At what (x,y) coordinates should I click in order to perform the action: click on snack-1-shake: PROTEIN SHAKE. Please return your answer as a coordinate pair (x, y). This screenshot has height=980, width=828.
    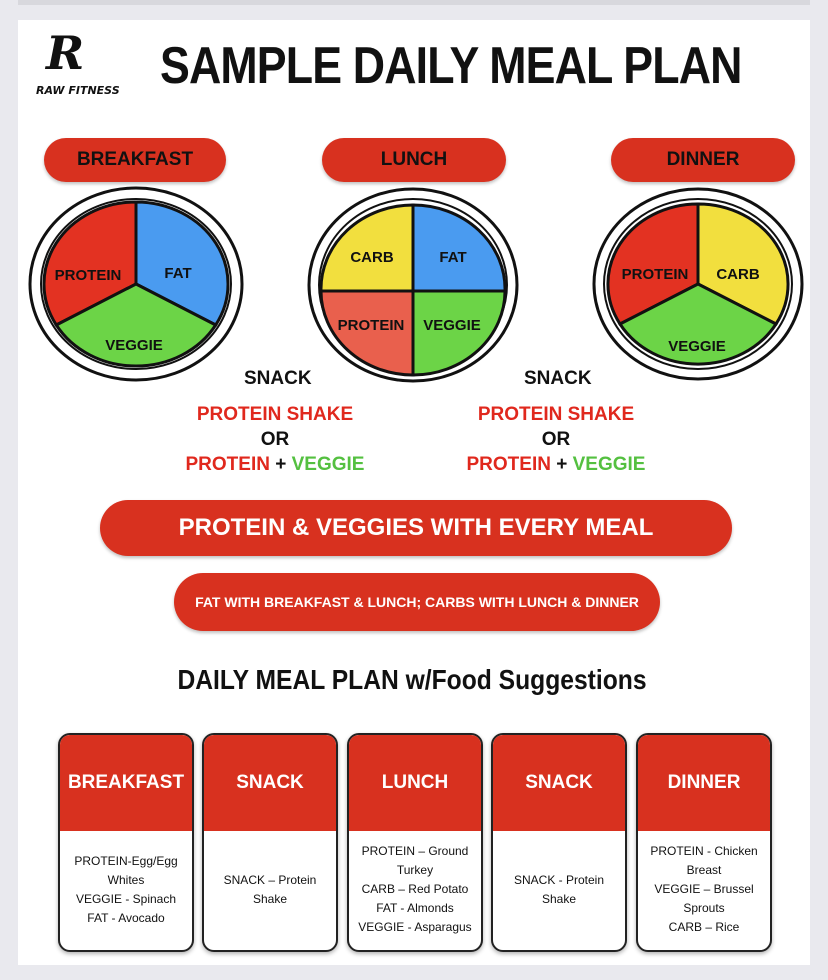
    Looking at the image, I should click on (275, 414).